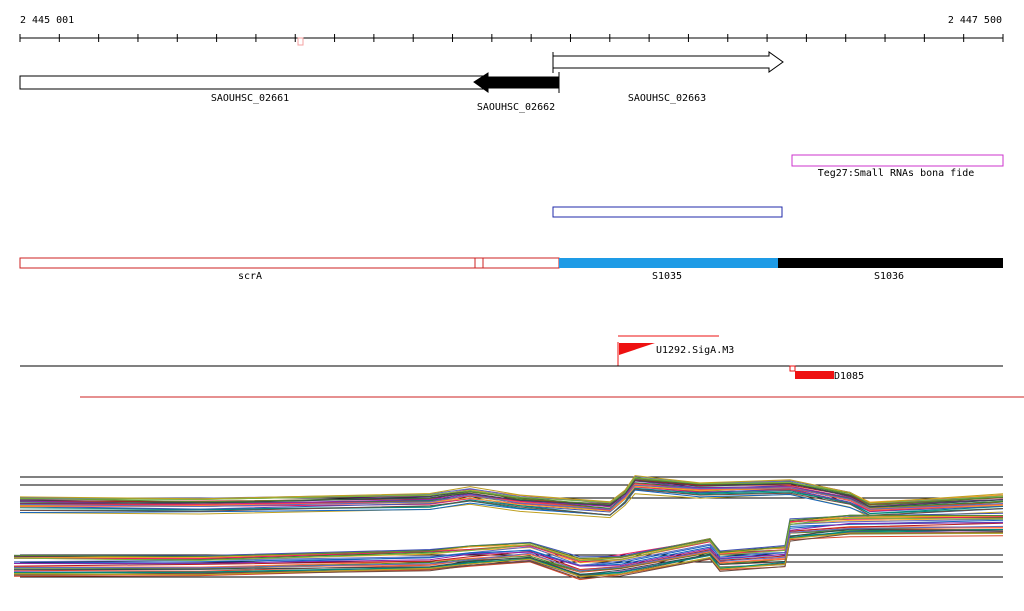 Image resolution: width=1024 pixels, height=611 pixels. I want to click on ruler-end-label: 2 447 500, so click(975, 20).